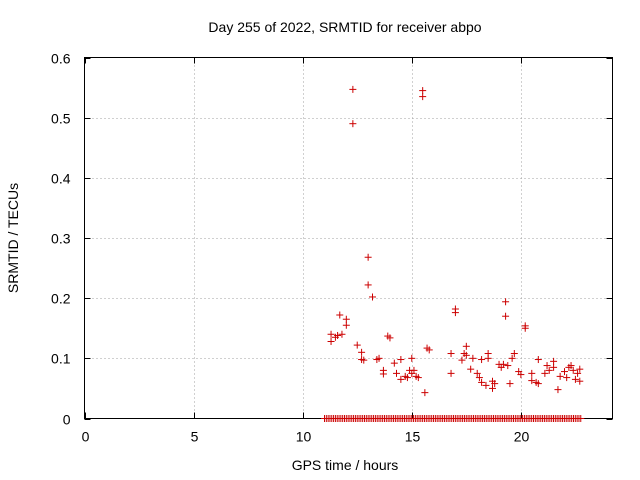  What do you see at coordinates (522, 437) in the screenshot?
I see `x-tick-label: 20` at bounding box center [522, 437].